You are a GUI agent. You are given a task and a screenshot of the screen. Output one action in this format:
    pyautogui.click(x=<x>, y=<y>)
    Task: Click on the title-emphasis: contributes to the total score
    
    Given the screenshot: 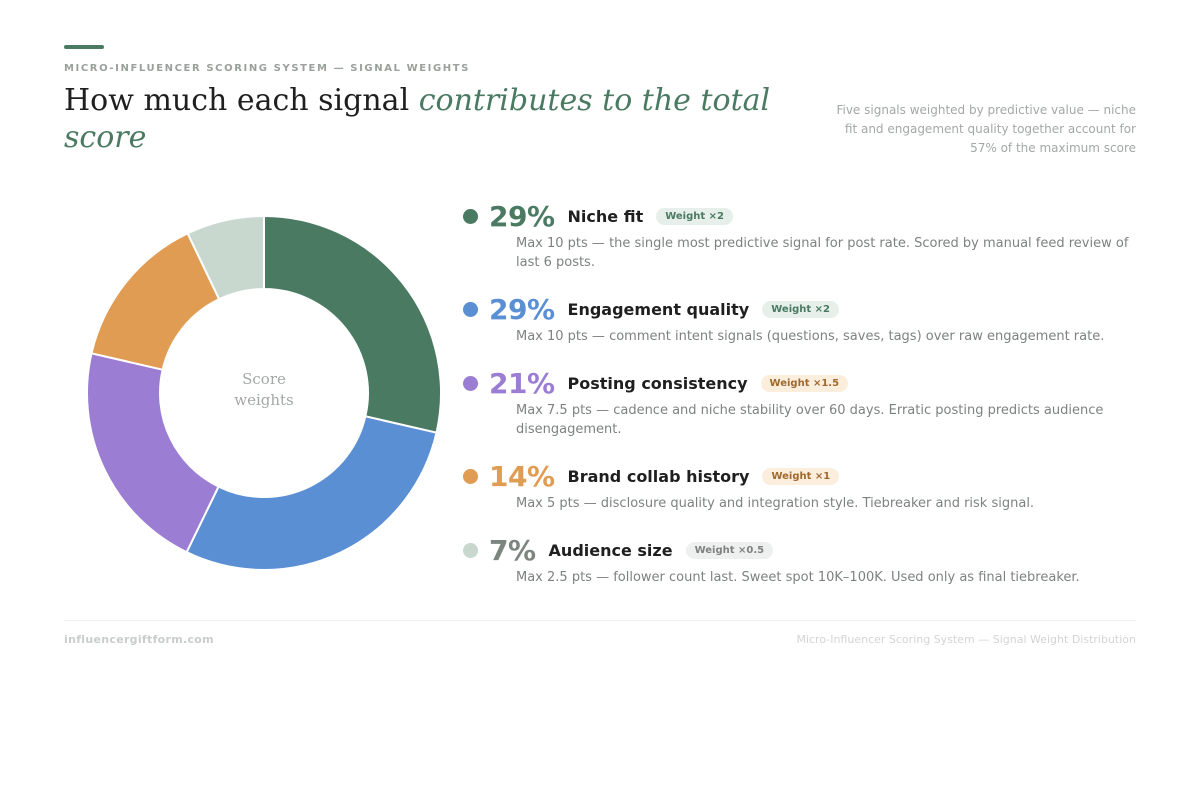 What is the action you would take?
    pyautogui.click(x=417, y=119)
    